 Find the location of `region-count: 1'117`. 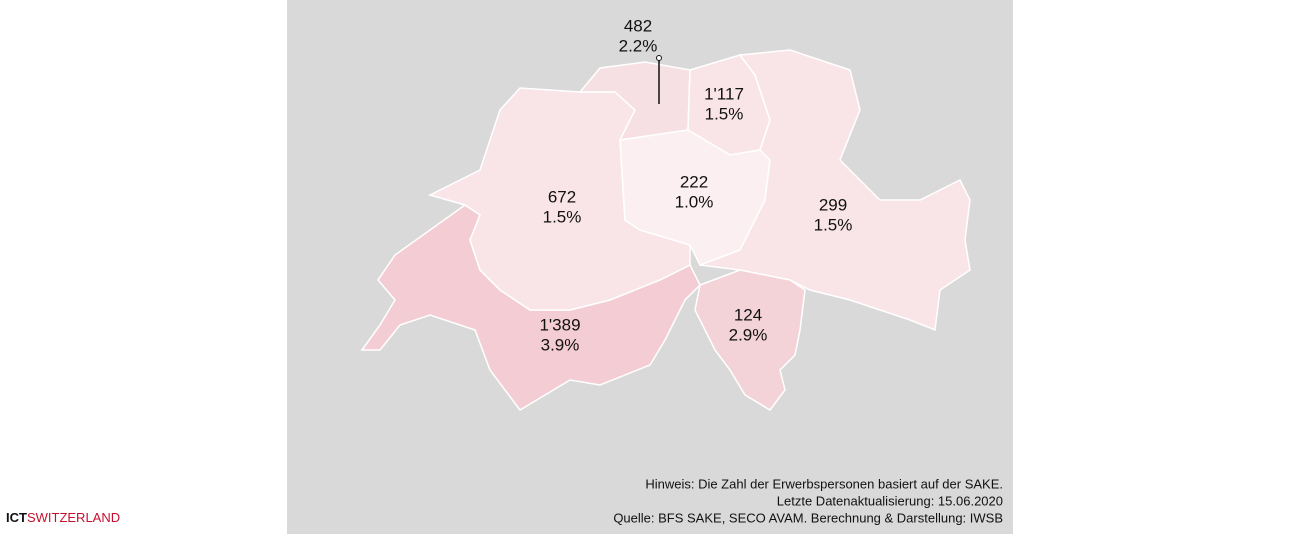

region-count: 1'117 is located at coordinates (724, 93).